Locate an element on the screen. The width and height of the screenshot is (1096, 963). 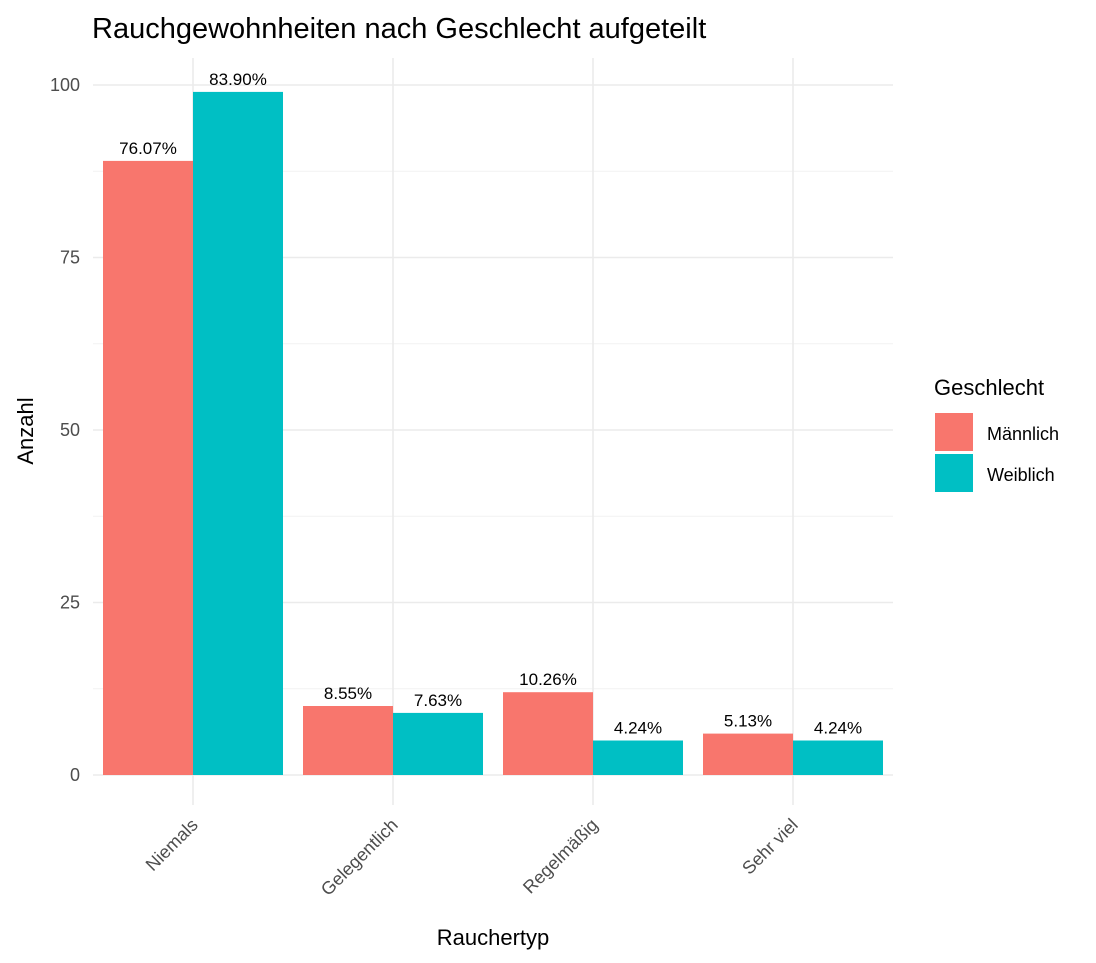
x-axis-ticks: Niemals Gelegentlich Regelmäßig Sehr viel is located at coordinates (472, 857).